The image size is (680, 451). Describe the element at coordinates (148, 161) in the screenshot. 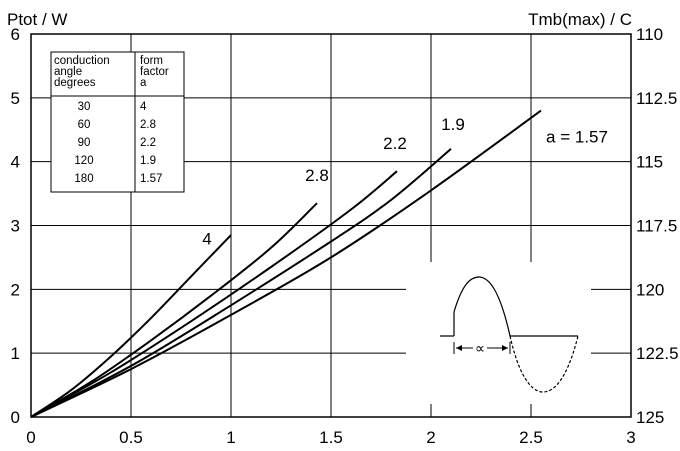

I see `table-cell-factor: 1.9` at that location.